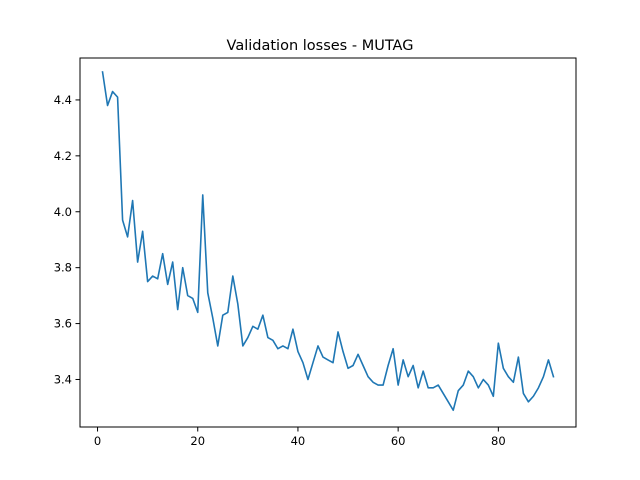  I want to click on y-axis-ticks: 3.4 3.6 3.8 4.0 4.2 4.4, so click(67, 239).